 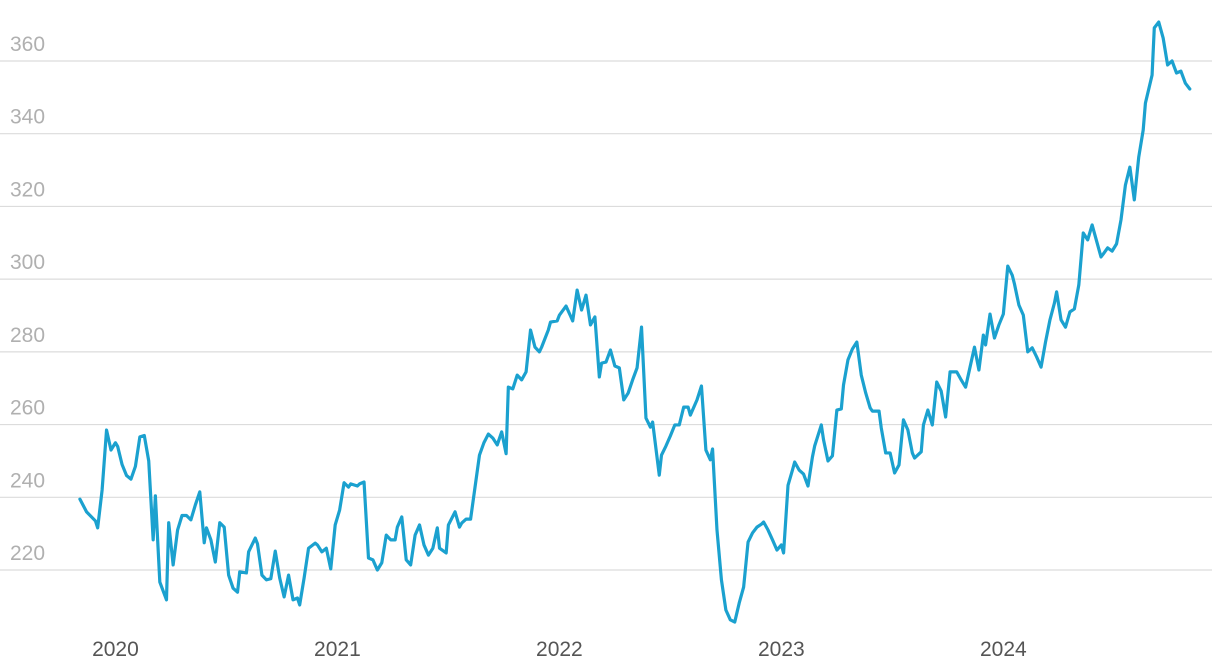 What do you see at coordinates (27, 553) in the screenshot?
I see `y-tick-label: 220` at bounding box center [27, 553].